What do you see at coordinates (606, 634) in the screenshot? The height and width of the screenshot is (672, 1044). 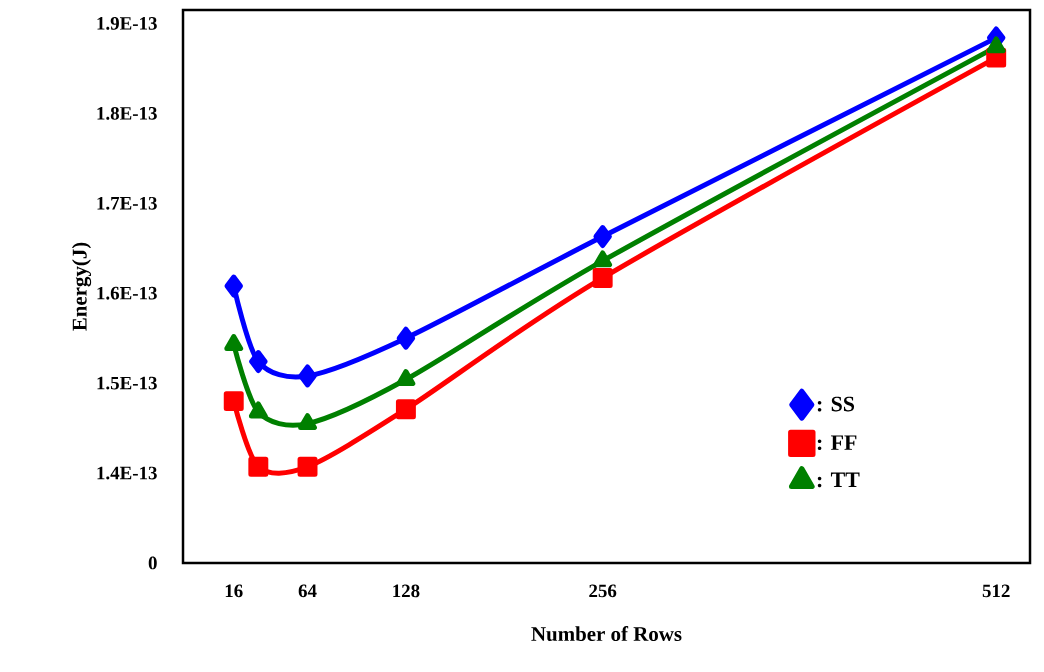 I see `x-axis-title: Number of Rows` at bounding box center [606, 634].